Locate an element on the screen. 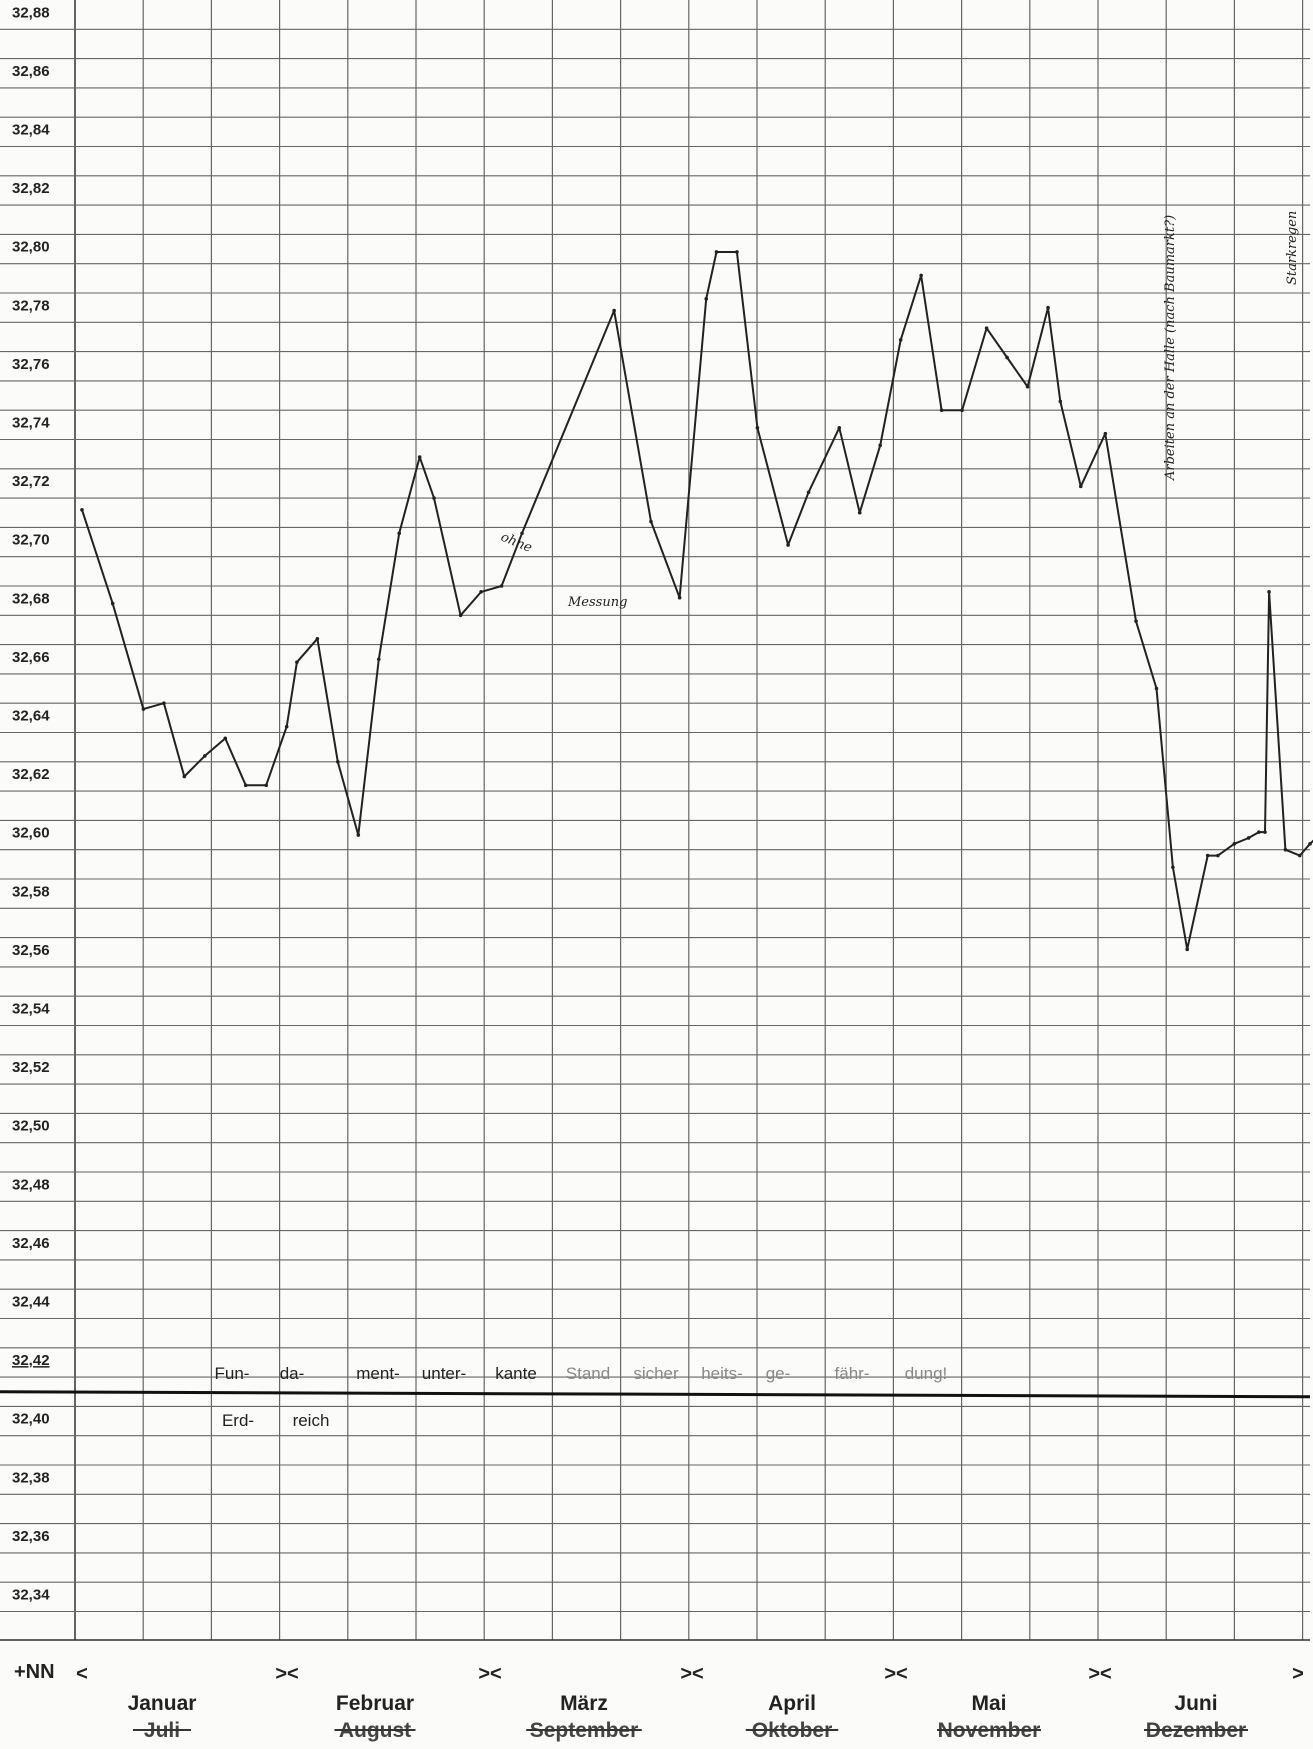 The height and width of the screenshot is (1749, 1313). y-tick-label: 32,70 is located at coordinates (31, 540).